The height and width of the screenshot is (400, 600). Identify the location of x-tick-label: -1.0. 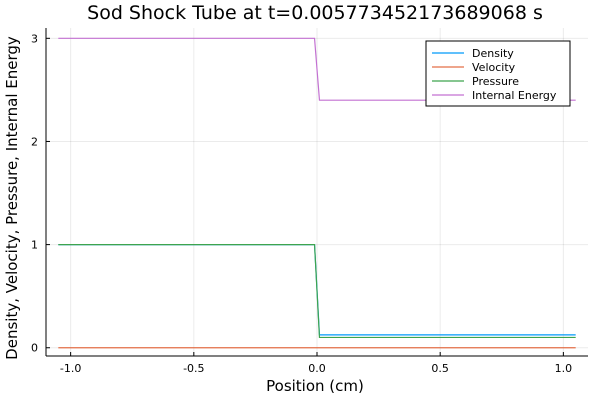
(70, 368).